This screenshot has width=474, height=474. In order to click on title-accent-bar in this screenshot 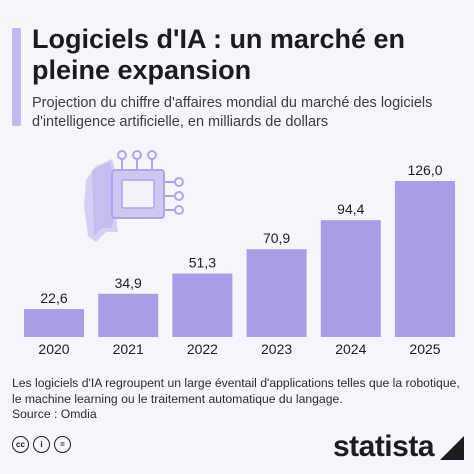, I will do `click(16, 77)`.